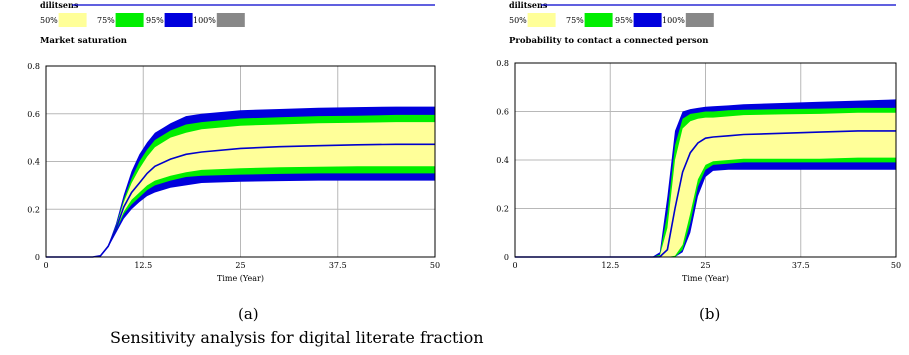 This screenshot has width=909, height=355. What do you see at coordinates (240, 200) in the screenshot?
I see `median-line` at bounding box center [240, 200].